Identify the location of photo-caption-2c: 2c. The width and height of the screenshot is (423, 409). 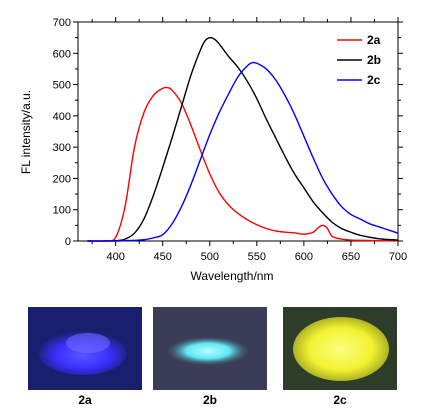
(340, 400).